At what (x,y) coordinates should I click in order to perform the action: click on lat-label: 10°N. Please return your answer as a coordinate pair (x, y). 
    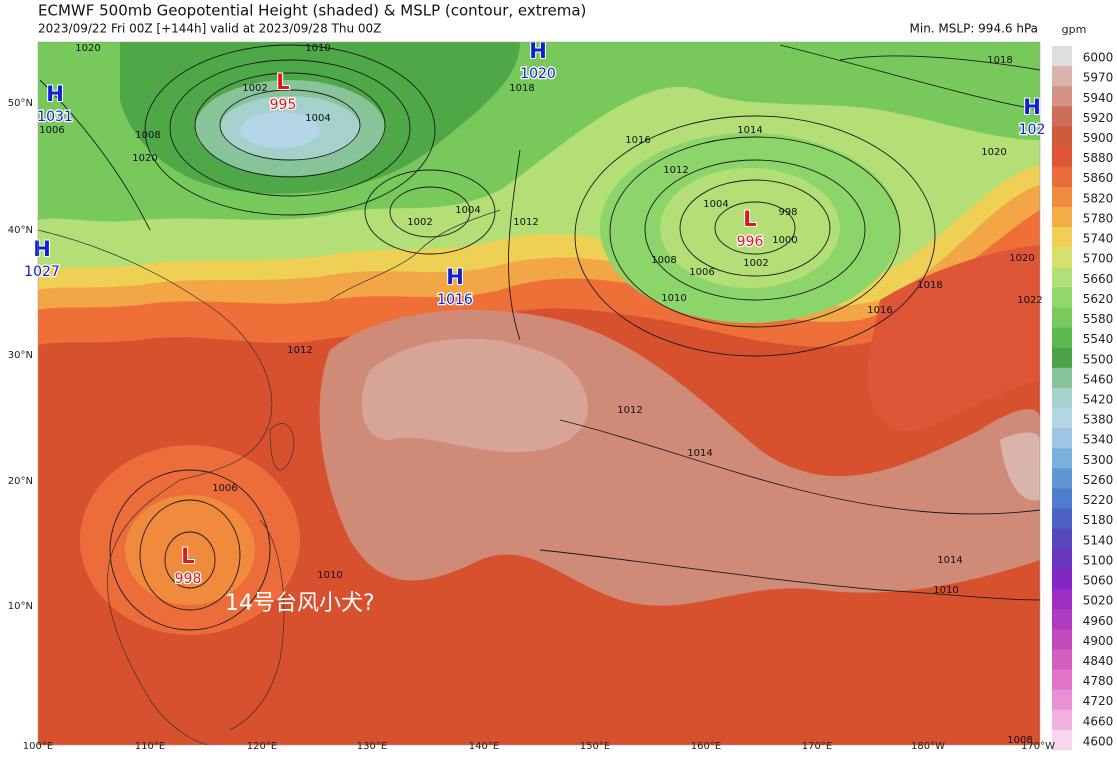
    Looking at the image, I should click on (20, 606).